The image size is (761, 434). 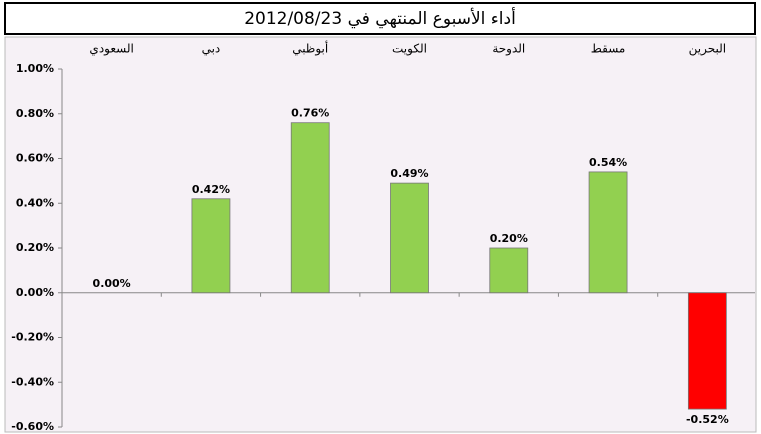 I want to click on y-tick-label: 0.20%, so click(x=35, y=247).